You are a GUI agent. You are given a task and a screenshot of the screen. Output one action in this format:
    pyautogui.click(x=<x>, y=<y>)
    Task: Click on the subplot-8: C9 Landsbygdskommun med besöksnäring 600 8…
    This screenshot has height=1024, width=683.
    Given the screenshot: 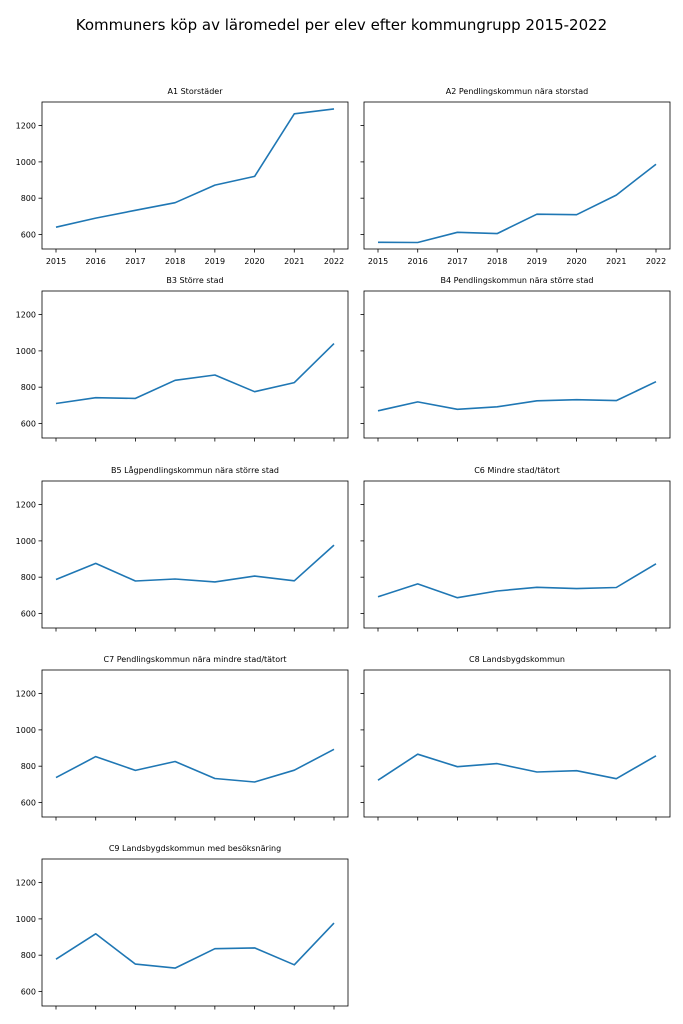 What is the action you would take?
    pyautogui.click(x=182, y=927)
    